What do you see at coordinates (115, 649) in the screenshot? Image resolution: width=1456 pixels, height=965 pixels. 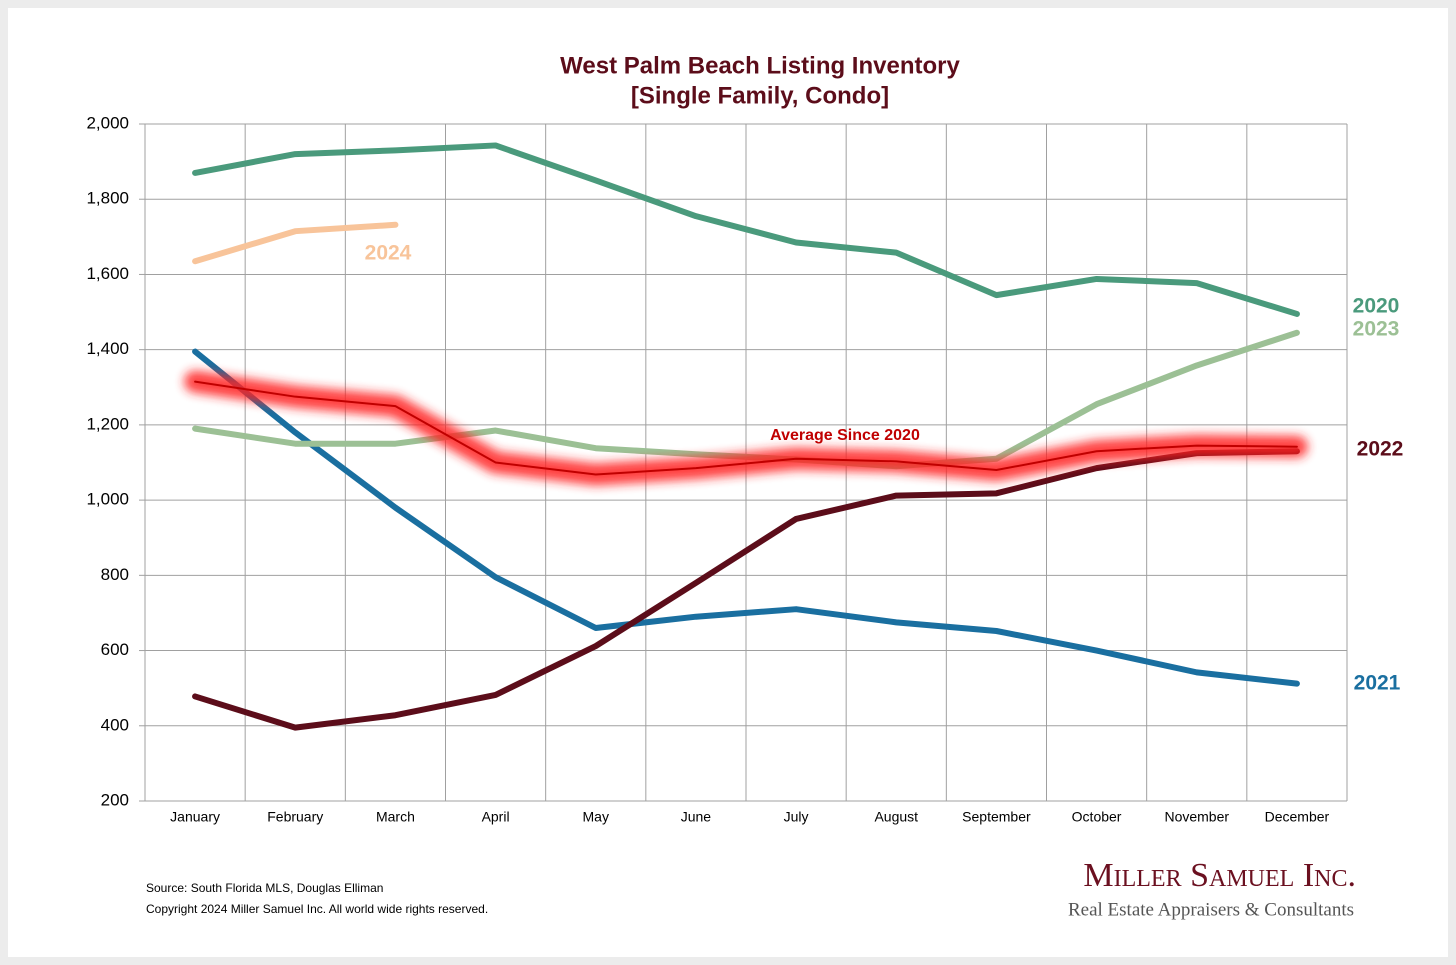 I see `y-tick-label: 600` at bounding box center [115, 649].